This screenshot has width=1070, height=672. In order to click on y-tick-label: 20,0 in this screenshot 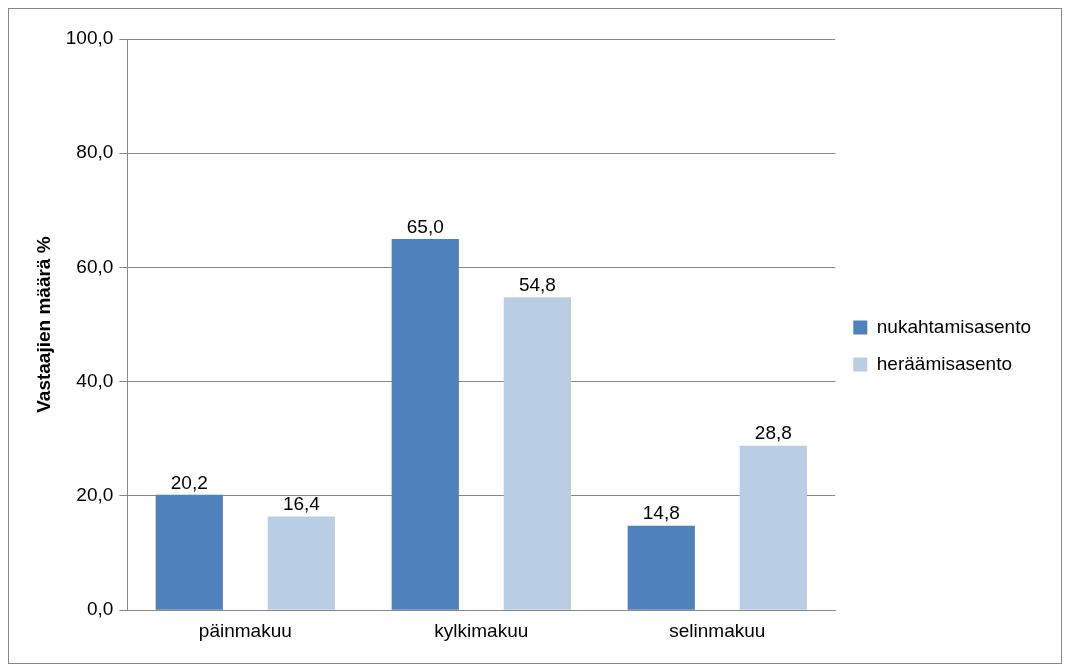, I will do `click(95, 495)`.